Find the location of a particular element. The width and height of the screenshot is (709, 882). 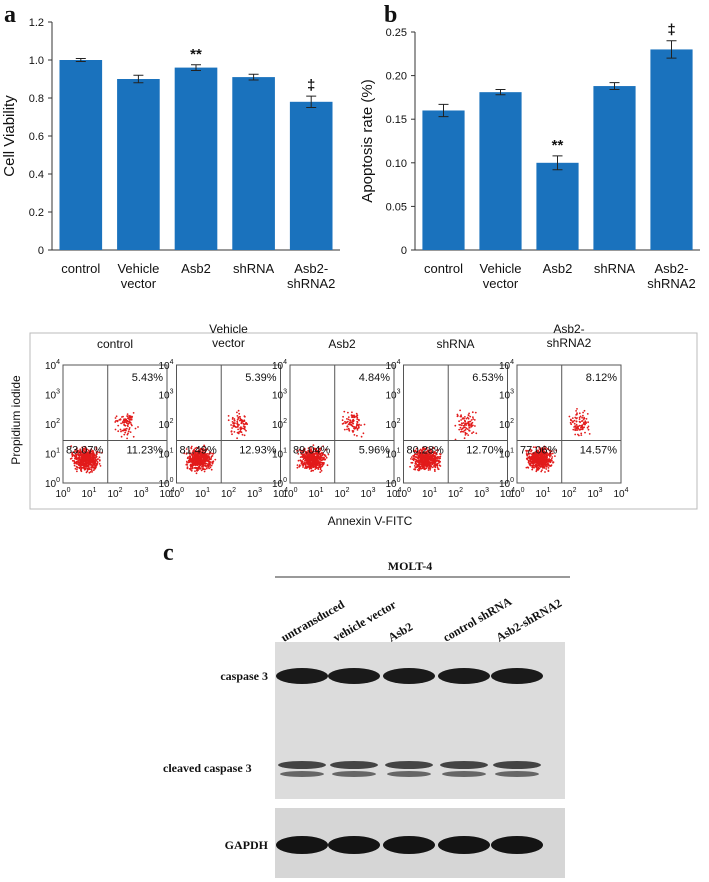

tick-exponent: 3 is located at coordinates (172, 392).